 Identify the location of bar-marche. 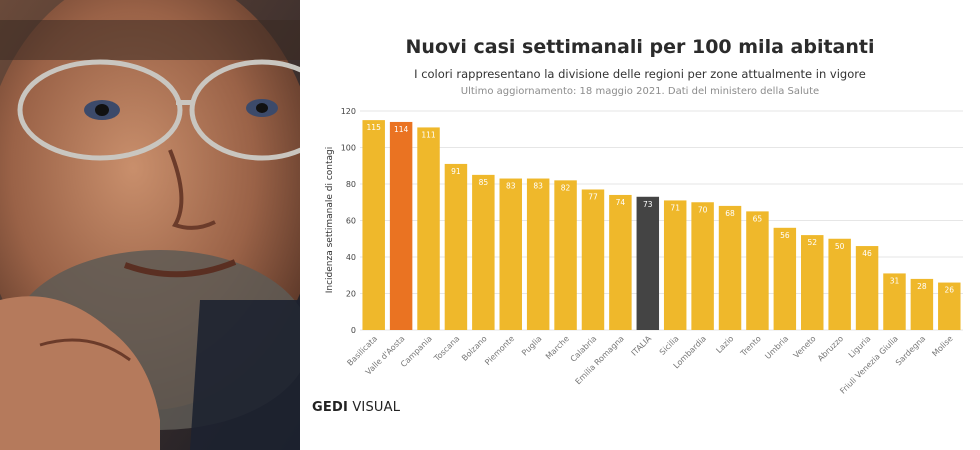
(565, 255).